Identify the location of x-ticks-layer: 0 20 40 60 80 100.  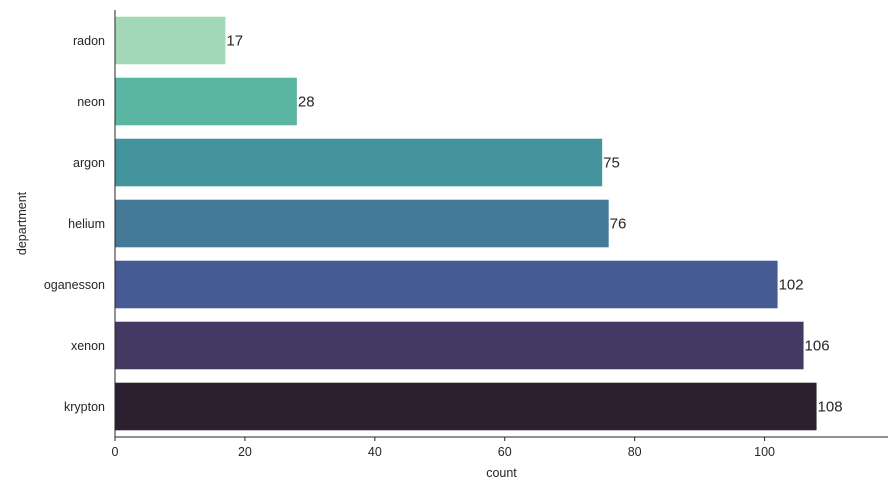
(443, 448).